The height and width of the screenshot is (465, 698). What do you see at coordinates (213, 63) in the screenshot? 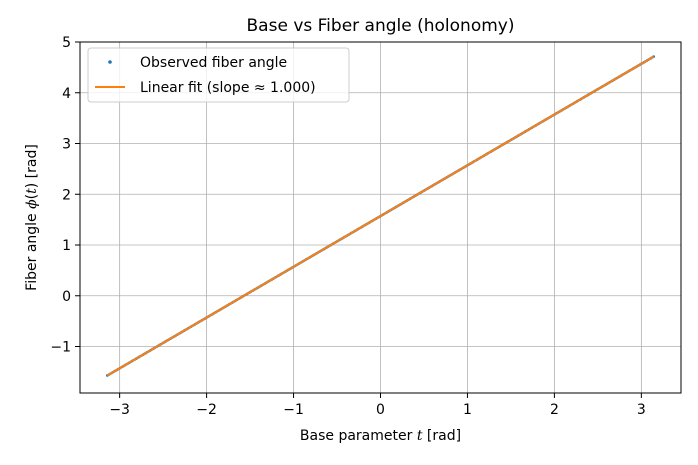
I see `legend-label-observed: Observed fiber angle` at bounding box center [213, 63].